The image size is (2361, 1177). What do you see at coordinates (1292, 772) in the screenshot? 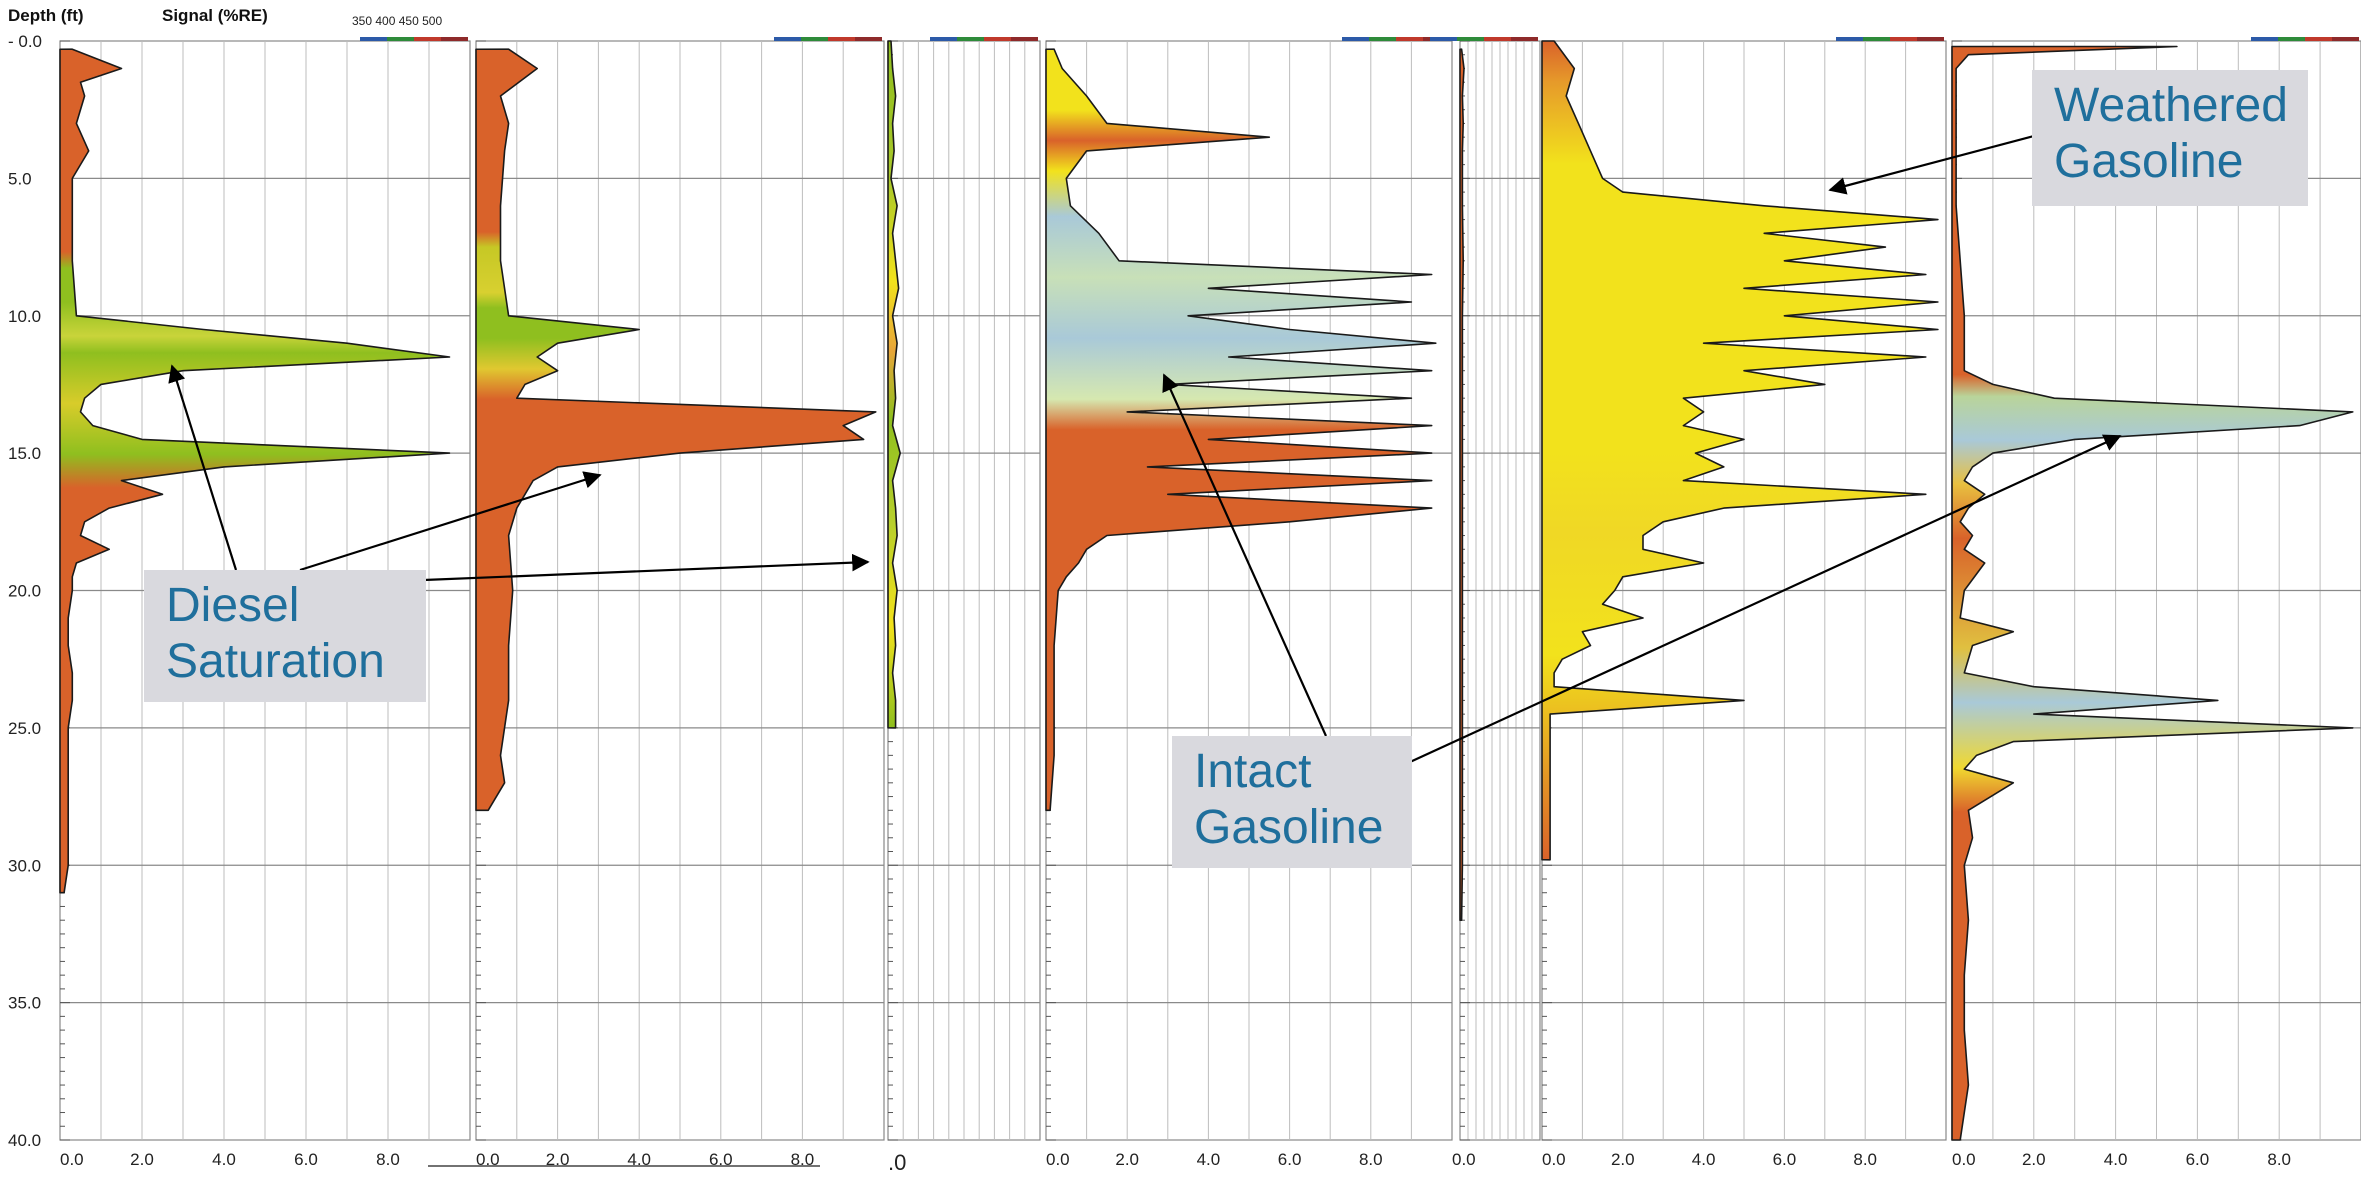
I see `intact-line-1: Intact` at bounding box center [1292, 772].